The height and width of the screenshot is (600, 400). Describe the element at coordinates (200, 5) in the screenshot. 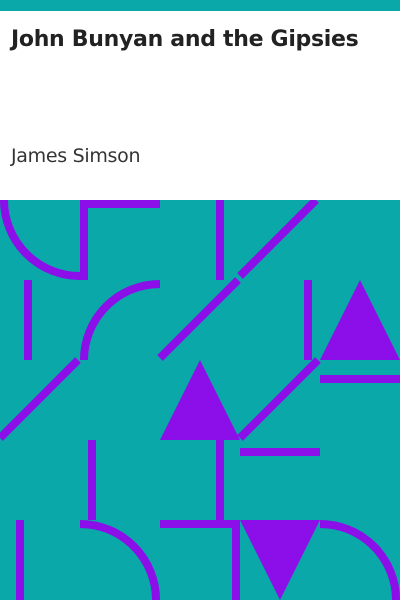

I see `top-accent-bar` at that location.